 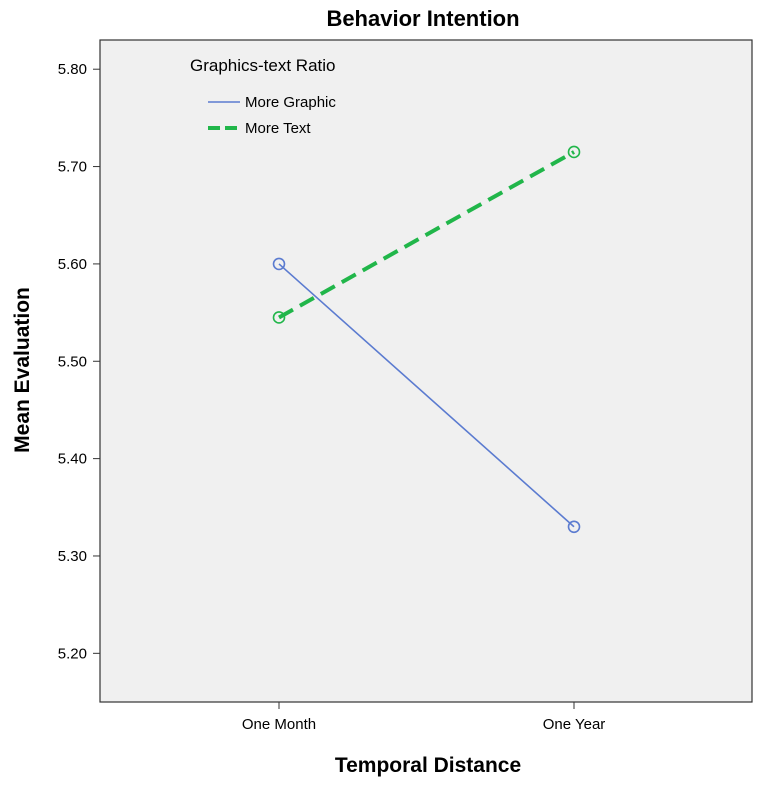 I want to click on y-tick-label: 5.20, so click(x=72, y=653).